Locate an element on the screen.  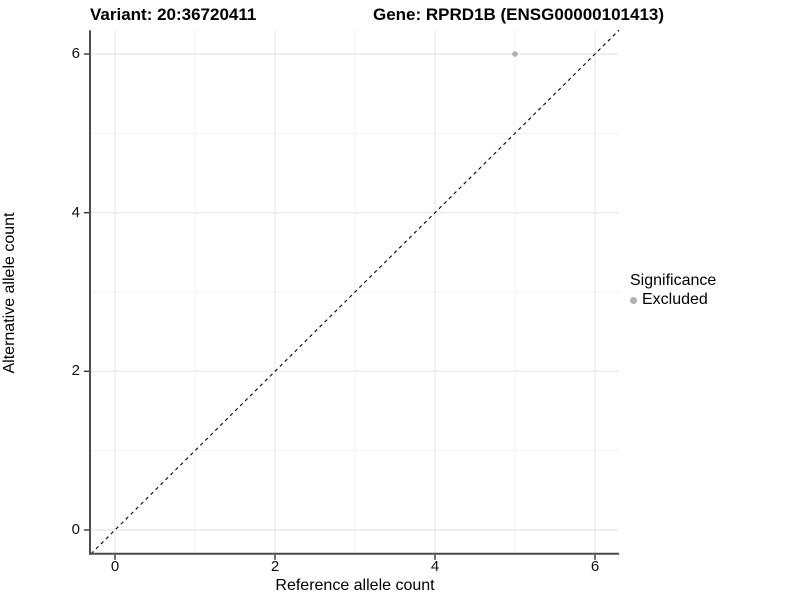
y-tick-label: 4 is located at coordinates (75, 212).